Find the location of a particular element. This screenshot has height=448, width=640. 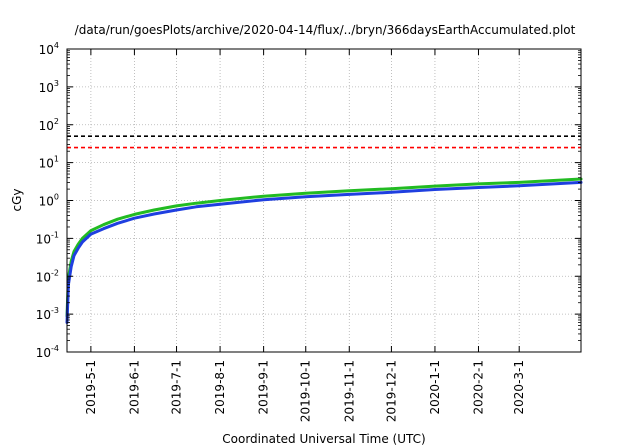

x-tick-label: 2019-8-1 is located at coordinates (220, 387).